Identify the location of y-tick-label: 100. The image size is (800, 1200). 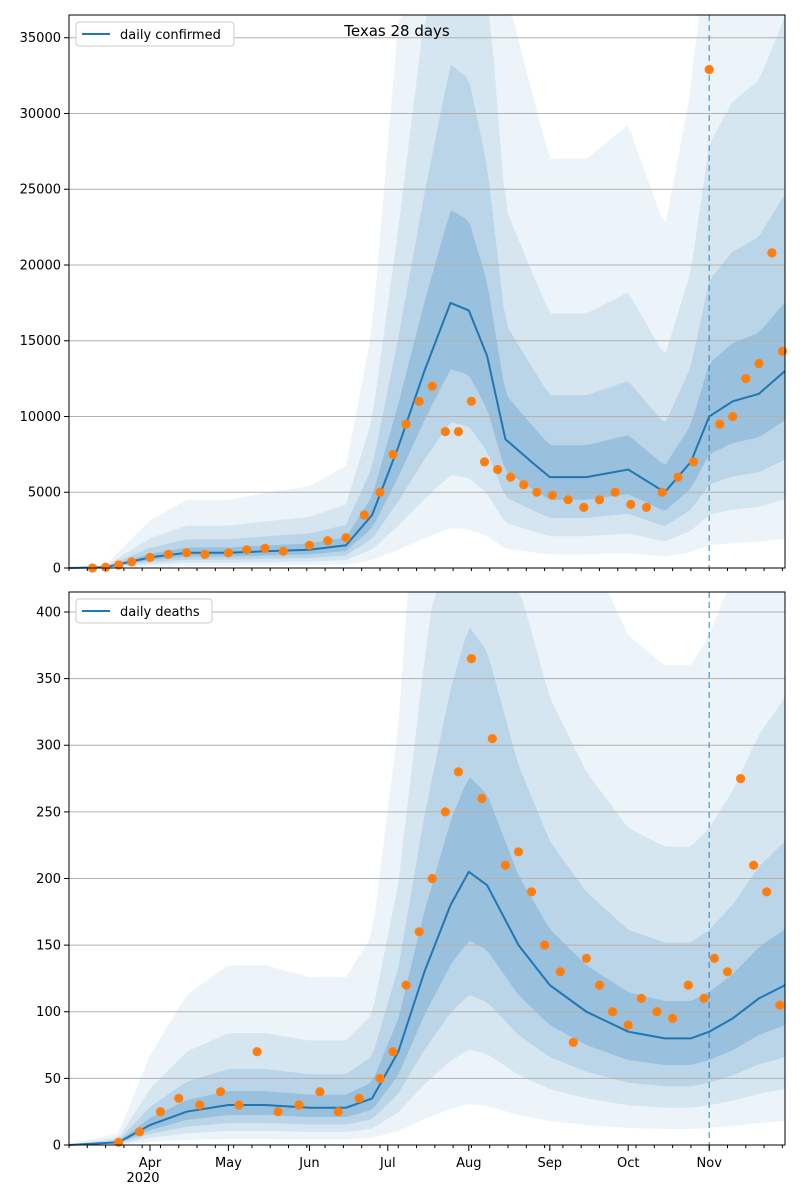
(48, 1012).